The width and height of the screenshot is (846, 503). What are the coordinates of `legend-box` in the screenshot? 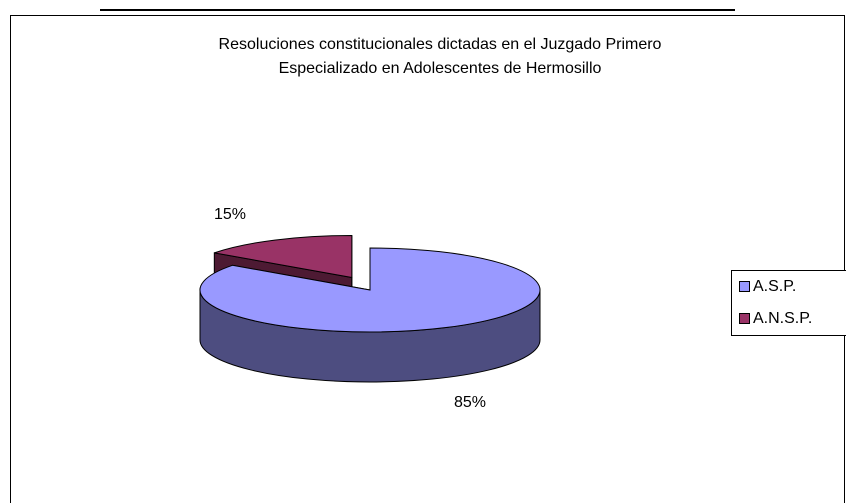 It's located at (788, 303).